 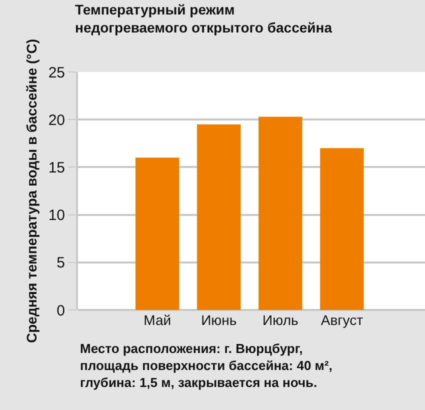 I want to click on y-tick-label: 10, so click(x=56, y=215).